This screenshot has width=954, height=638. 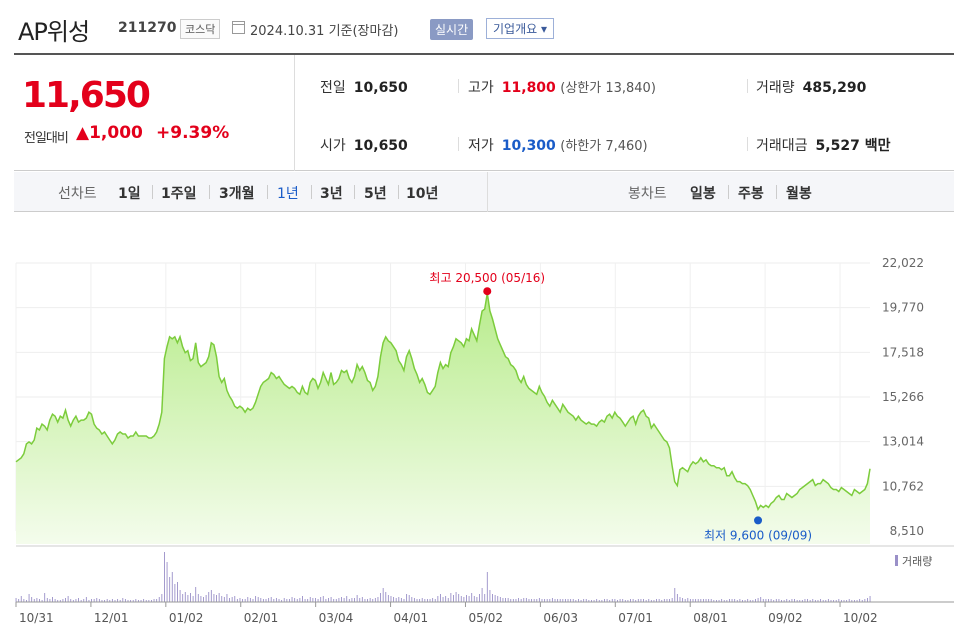 What do you see at coordinates (237, 194) in the screenshot?
I see `period-3m: 3개월` at bounding box center [237, 194].